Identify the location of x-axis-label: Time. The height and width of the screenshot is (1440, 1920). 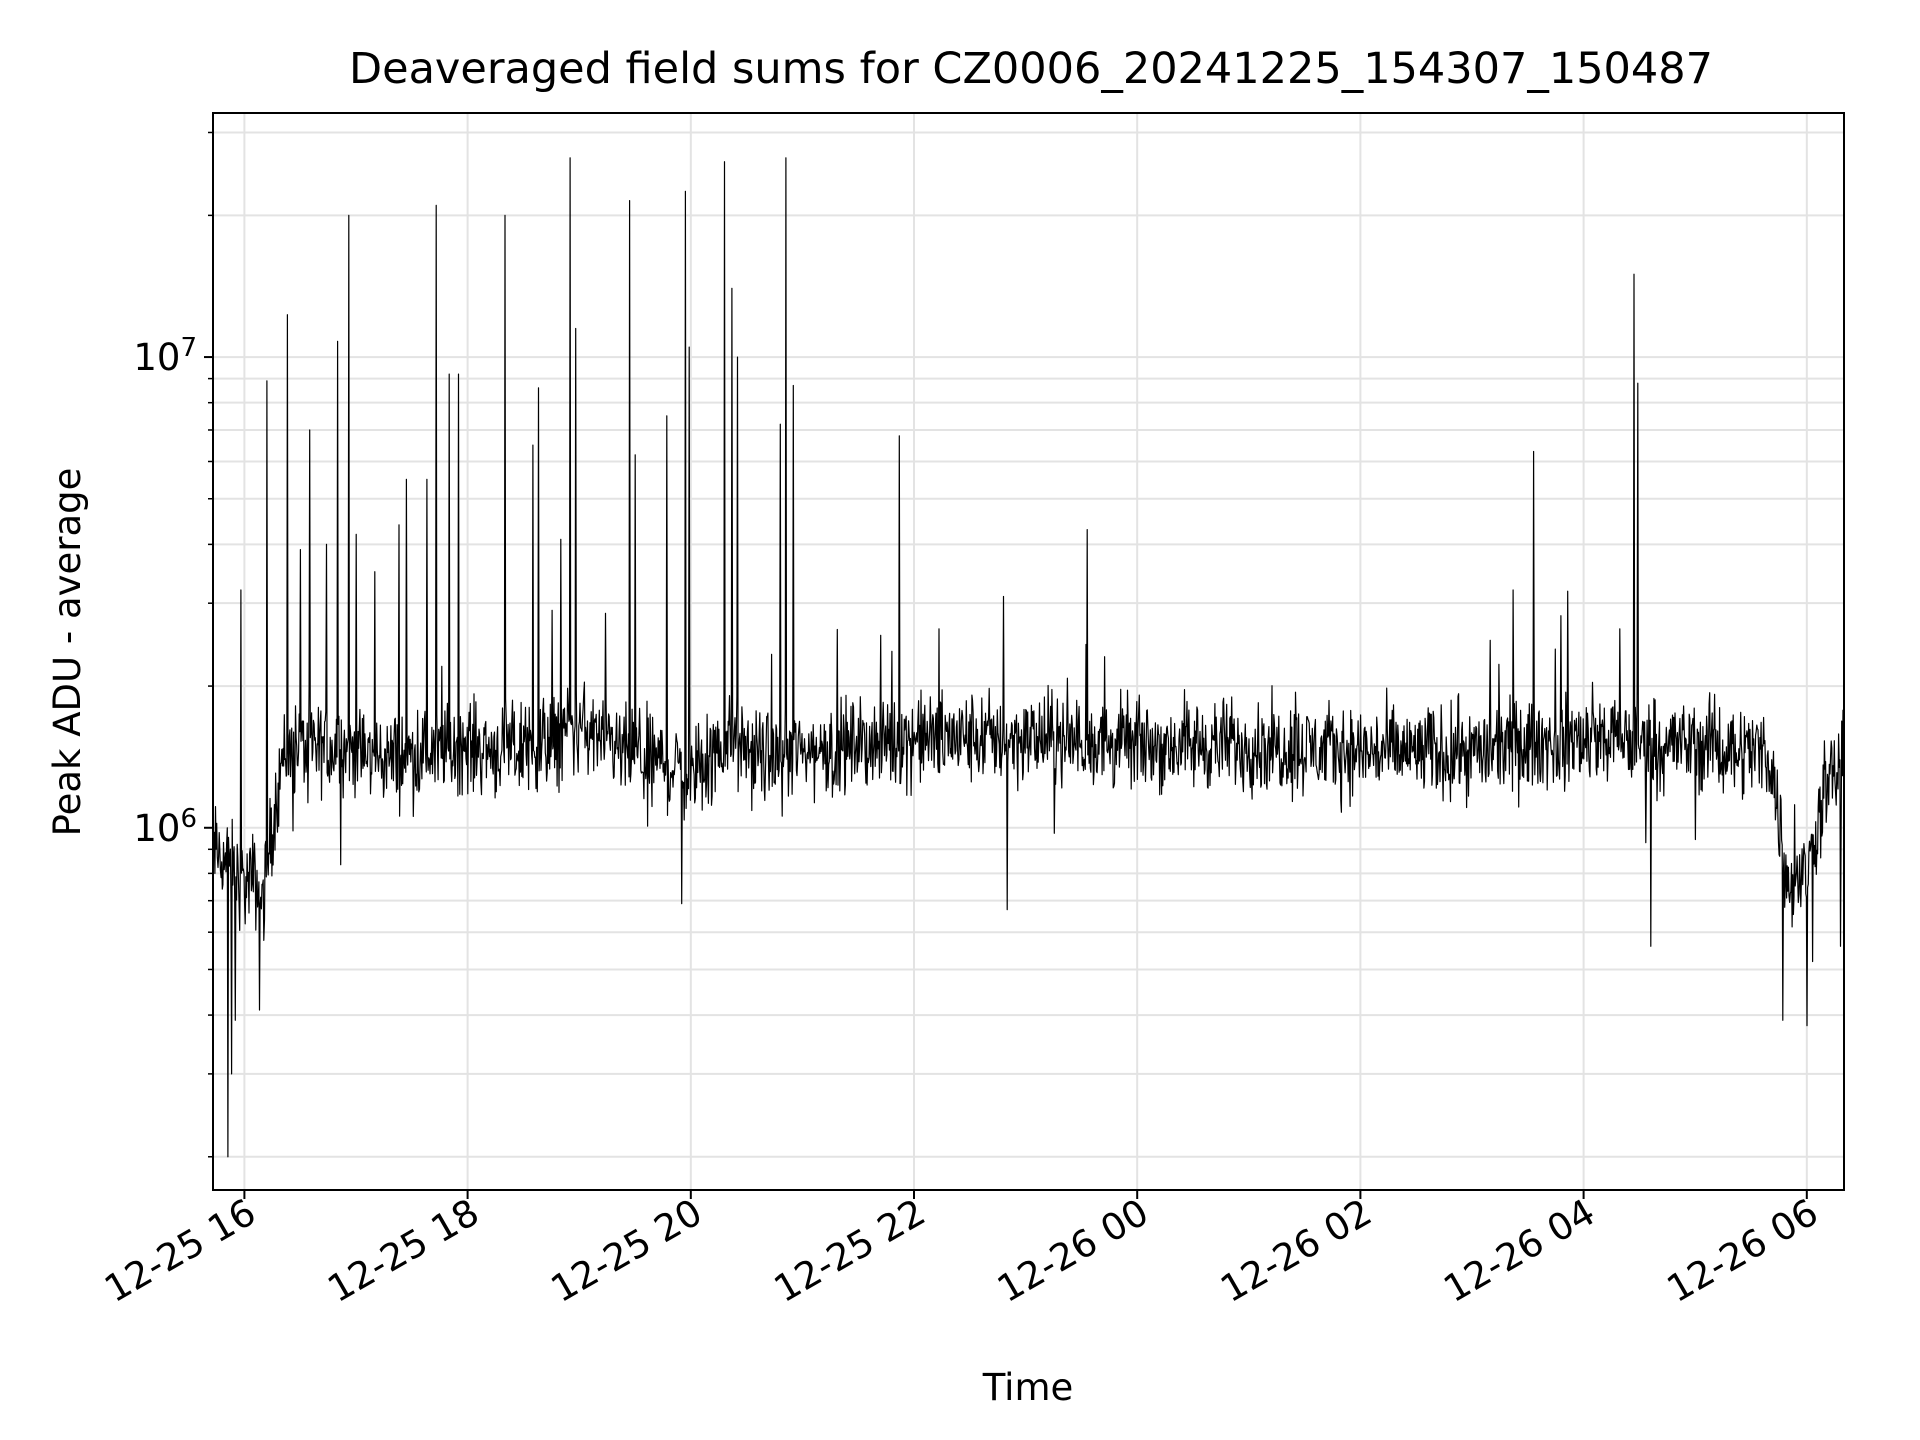
(1028, 1387).